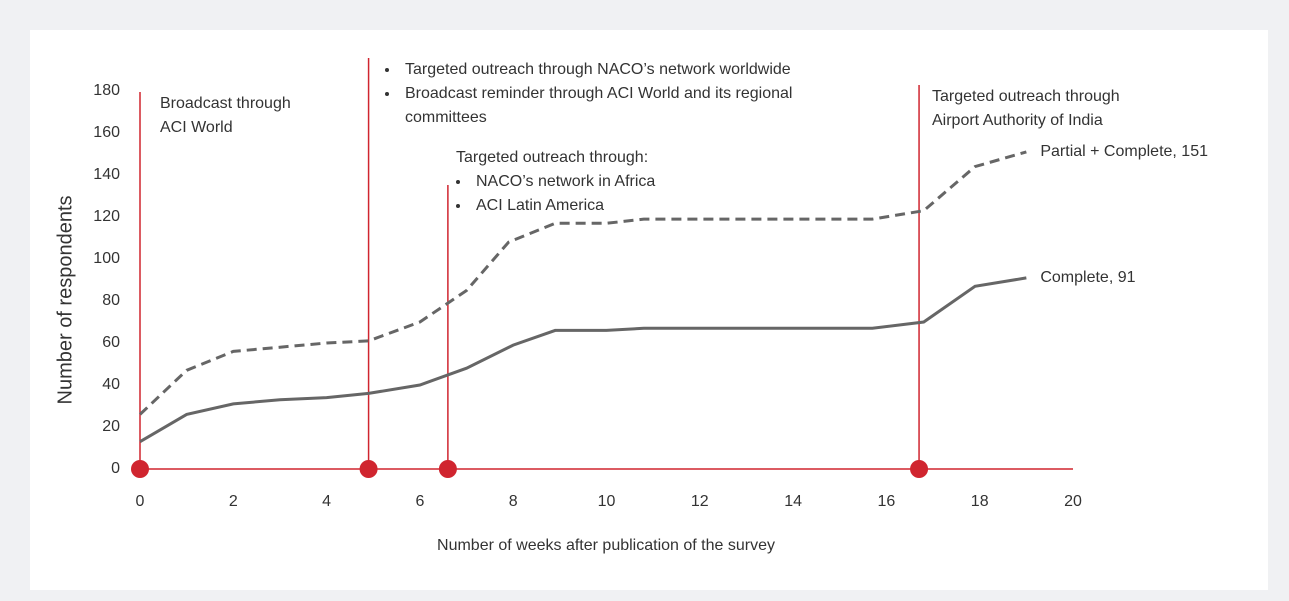 The height and width of the screenshot is (601, 1289). Describe the element at coordinates (552, 157) in the screenshot. I see `annotation: Targeted outreach through:` at that location.